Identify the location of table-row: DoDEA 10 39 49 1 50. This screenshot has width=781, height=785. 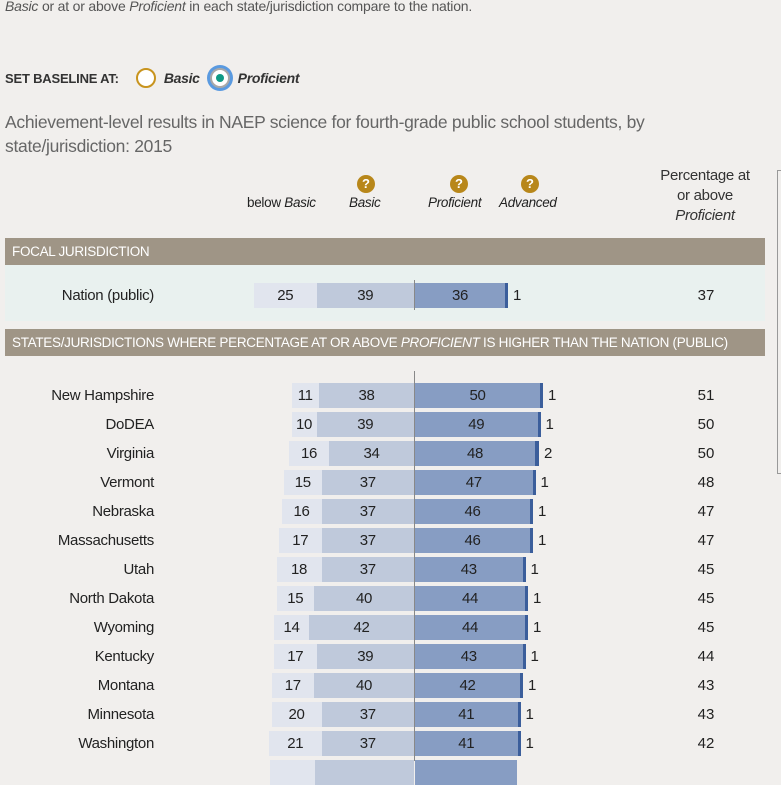
(390, 424).